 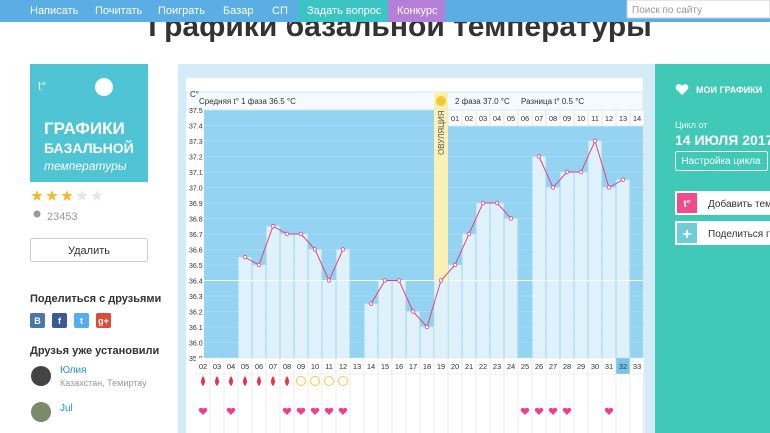 I want to click on x-tick-label: 13, so click(x=357, y=366).